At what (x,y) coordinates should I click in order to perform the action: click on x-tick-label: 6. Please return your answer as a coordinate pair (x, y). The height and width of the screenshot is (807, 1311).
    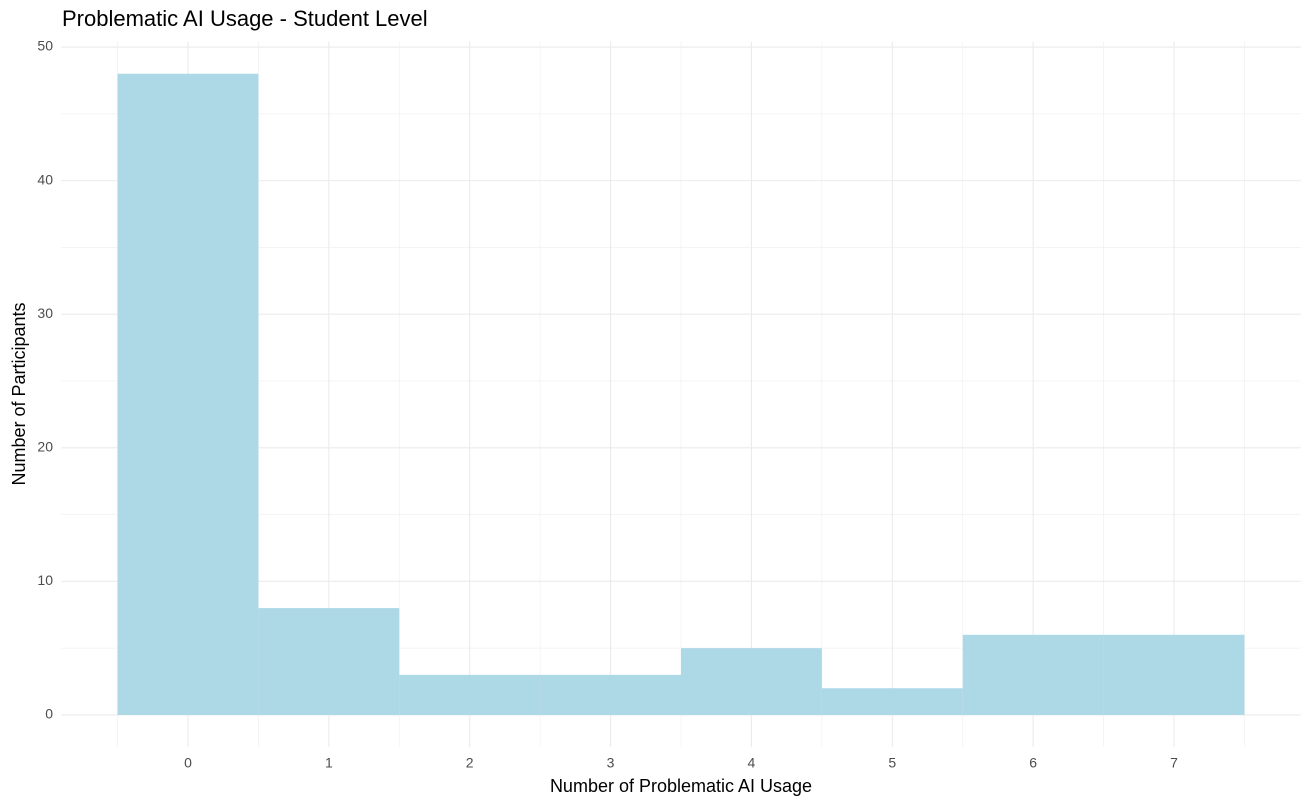
    Looking at the image, I should click on (1033, 763).